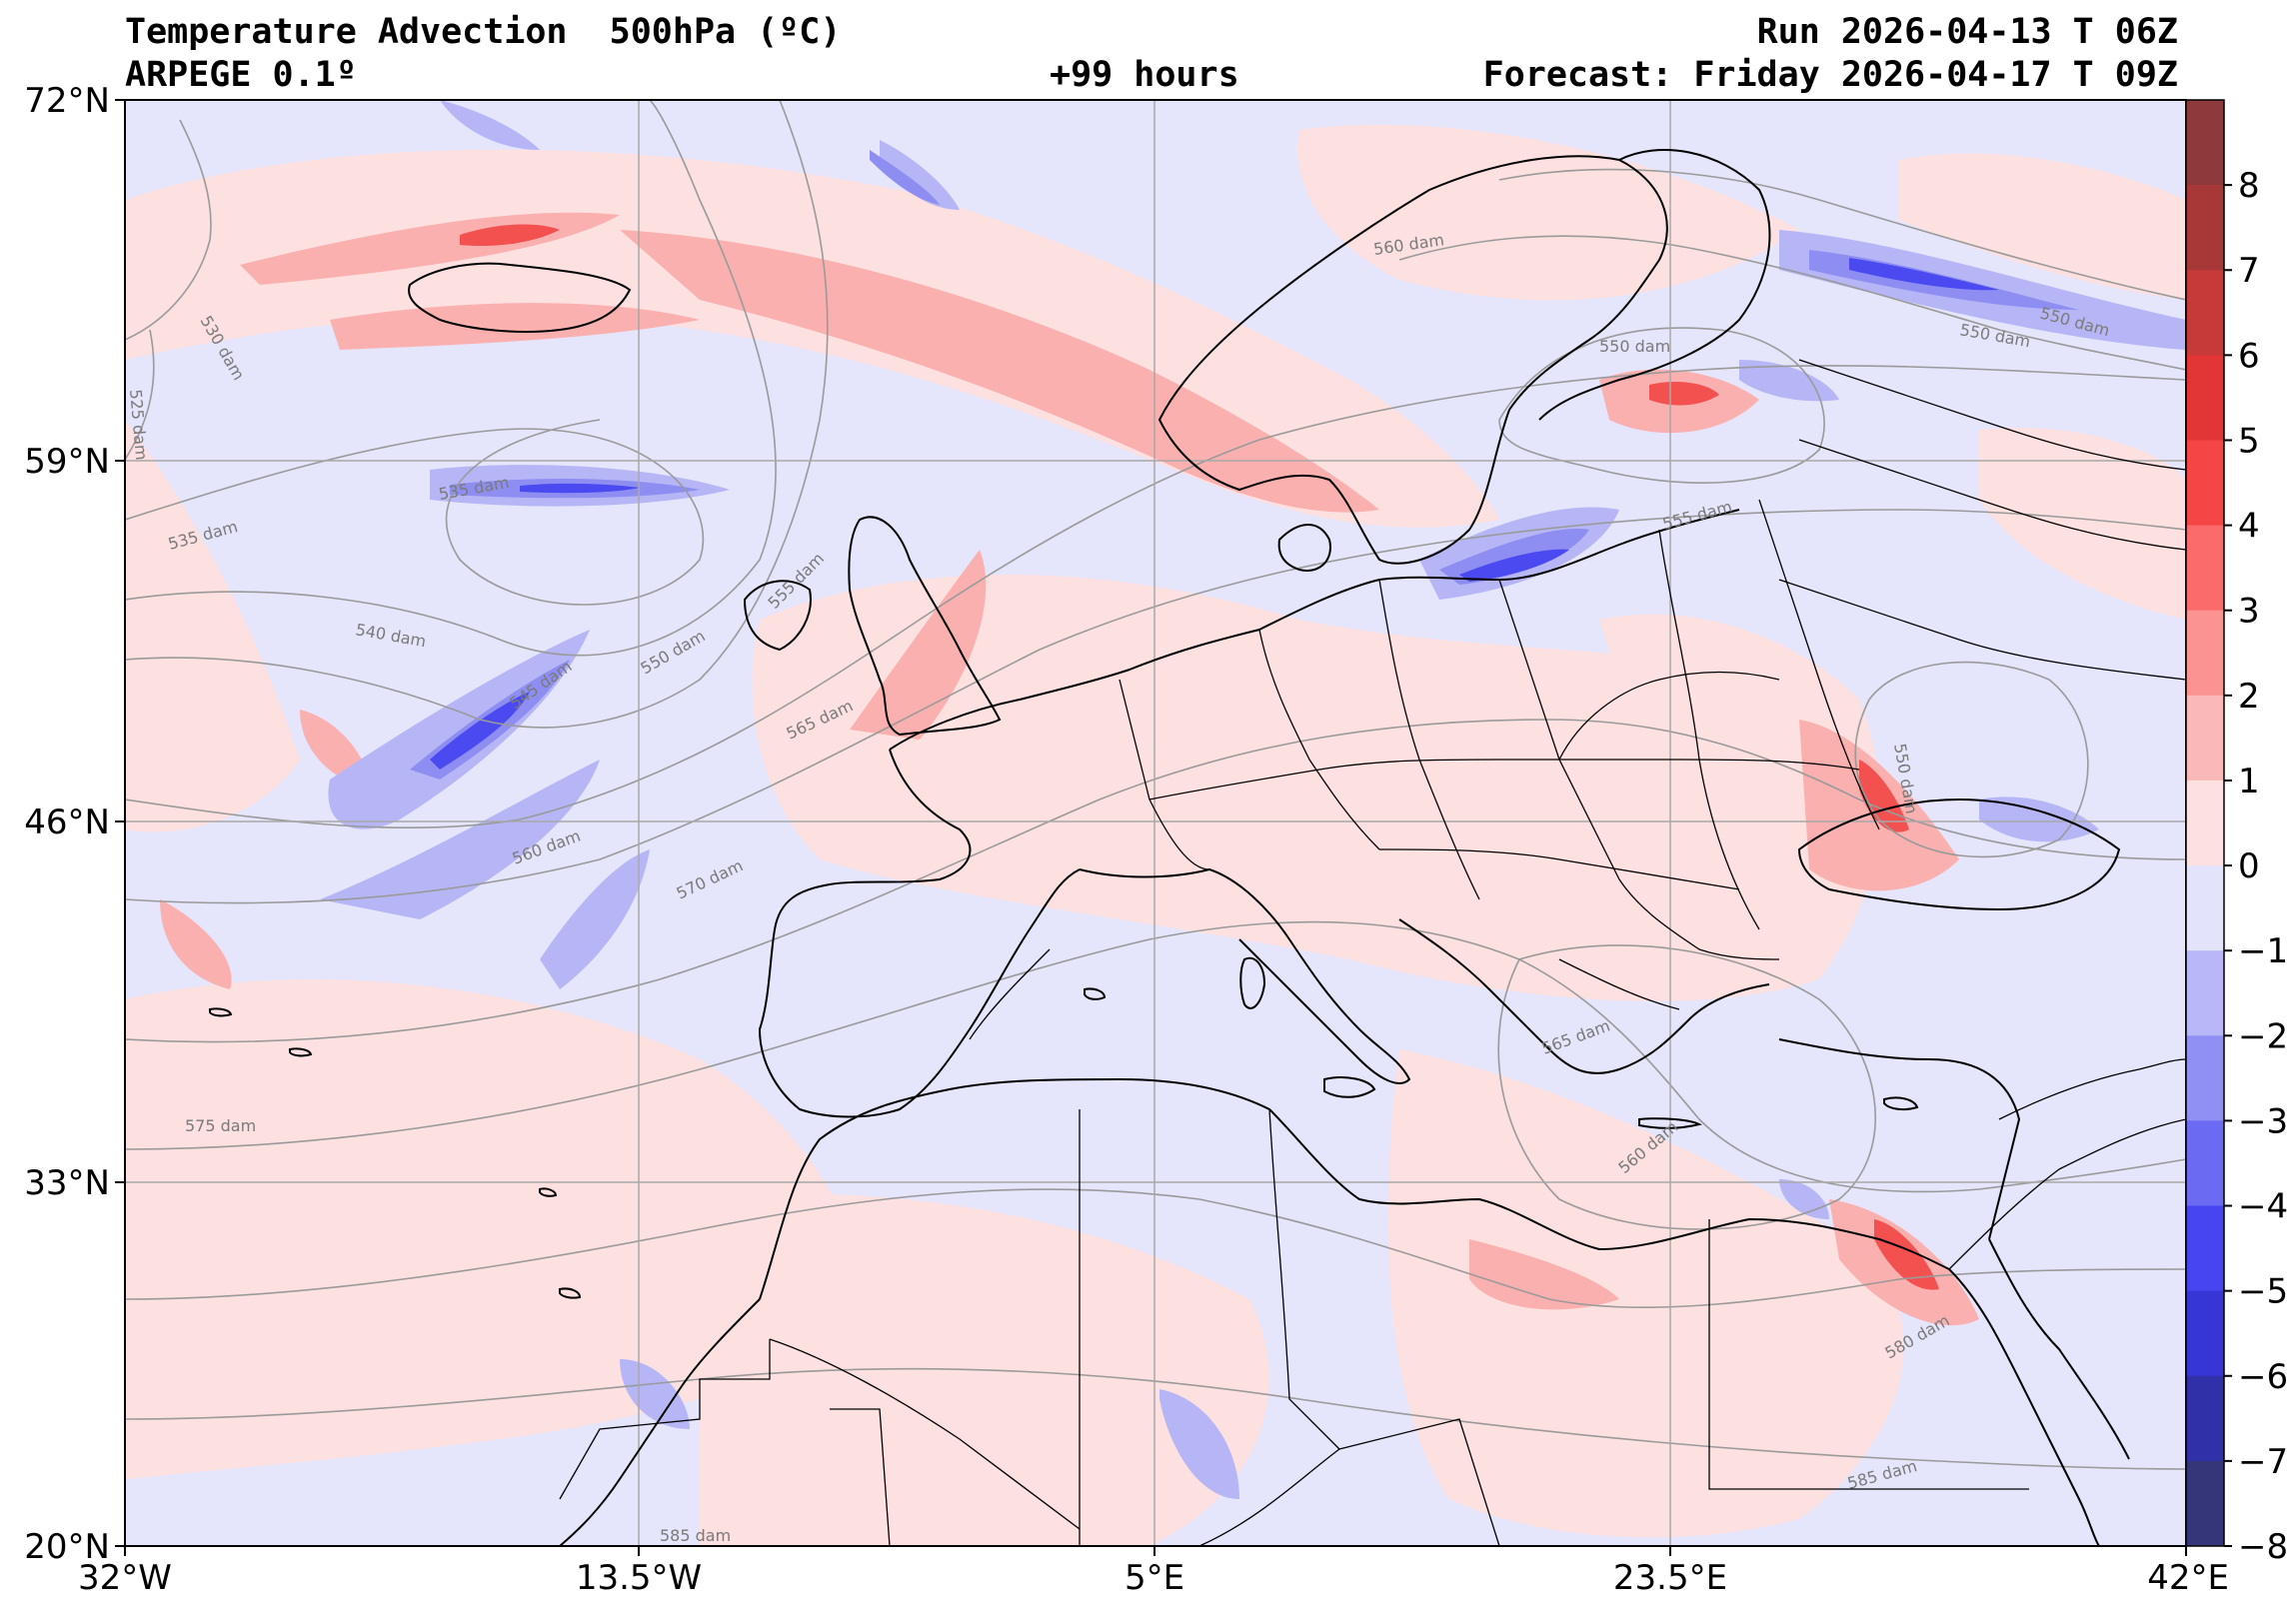  What do you see at coordinates (1900, 1139) in the screenshot?
I see `levant-coast` at bounding box center [1900, 1139].